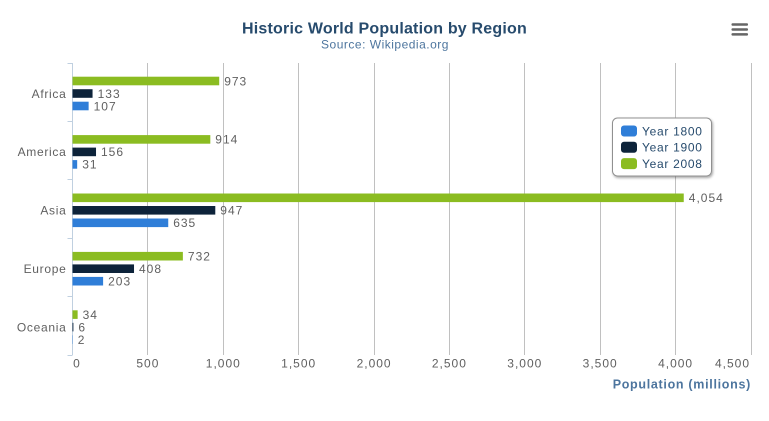 The height and width of the screenshot is (421, 769). Describe the element at coordinates (732, 364) in the screenshot. I see `svg-text: 4,500` at that location.